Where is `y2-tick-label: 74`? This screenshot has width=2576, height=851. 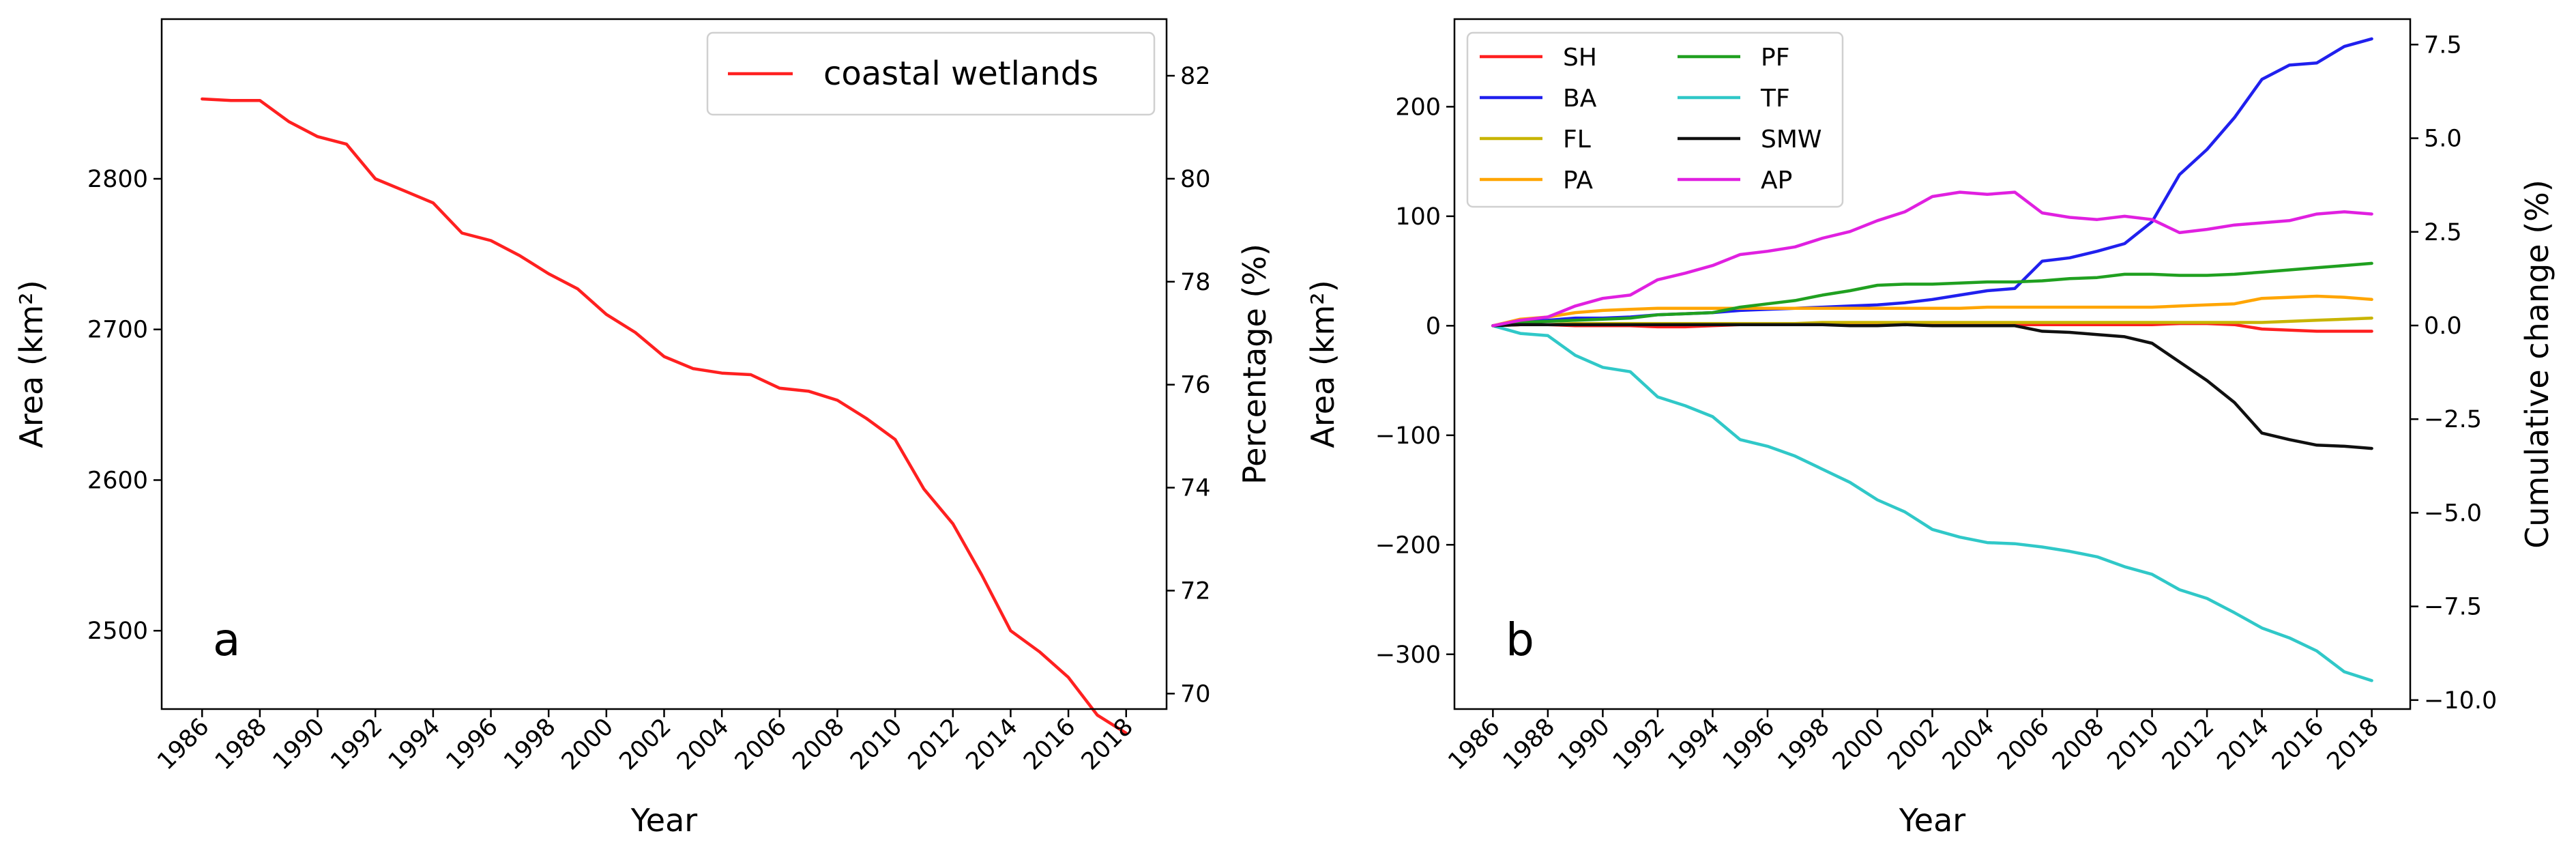 y2-tick-label: 74 is located at coordinates (1195, 488).